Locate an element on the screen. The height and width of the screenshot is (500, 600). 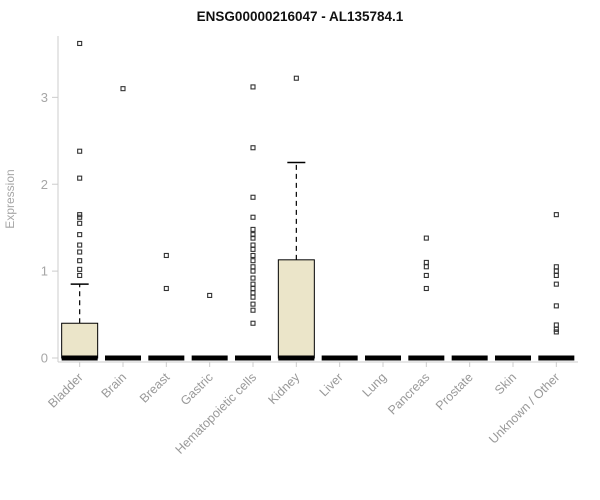
box-gastric is located at coordinates (209, 326).